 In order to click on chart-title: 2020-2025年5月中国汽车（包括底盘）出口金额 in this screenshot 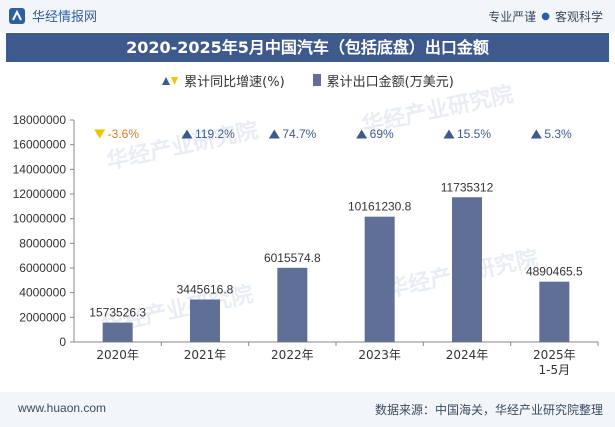, I will do `click(307, 47)`.